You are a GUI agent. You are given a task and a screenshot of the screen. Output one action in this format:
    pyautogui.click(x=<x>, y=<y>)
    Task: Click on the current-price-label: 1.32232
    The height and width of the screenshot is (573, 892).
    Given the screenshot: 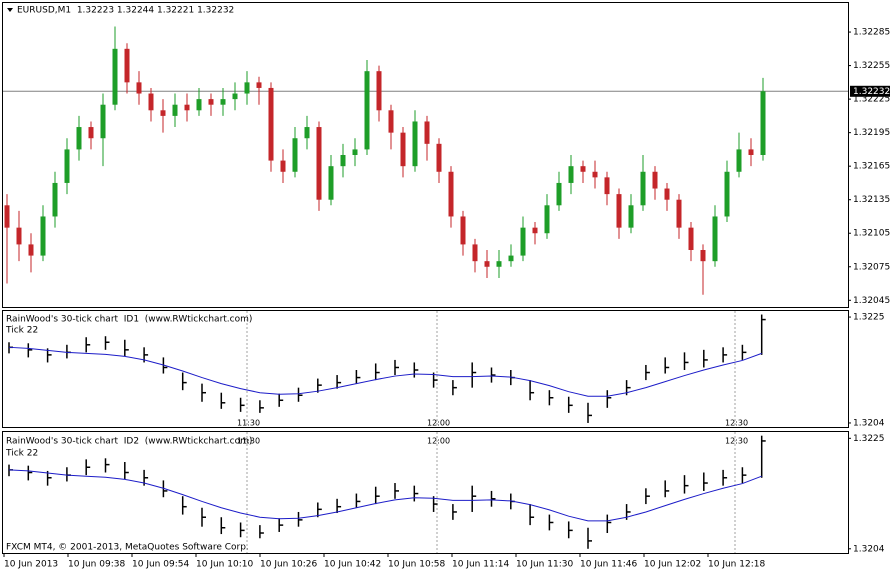 What is the action you would take?
    pyautogui.click(x=871, y=92)
    